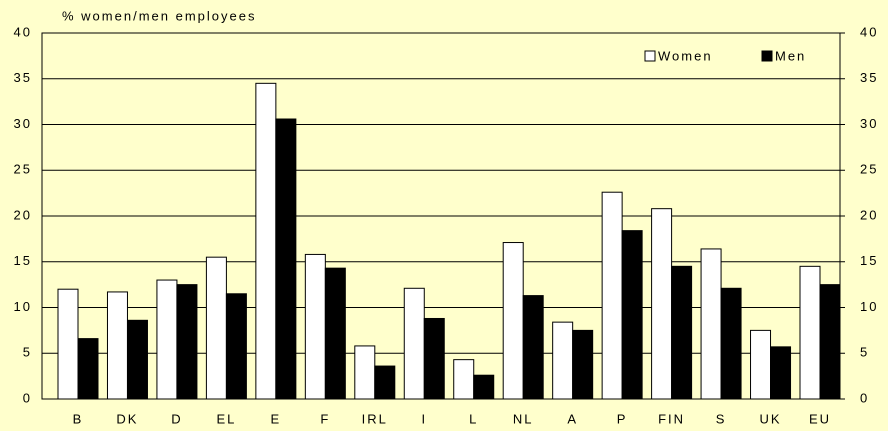  Describe the element at coordinates (869, 77) in the screenshot. I see `y2-tick-label: 35` at that location.